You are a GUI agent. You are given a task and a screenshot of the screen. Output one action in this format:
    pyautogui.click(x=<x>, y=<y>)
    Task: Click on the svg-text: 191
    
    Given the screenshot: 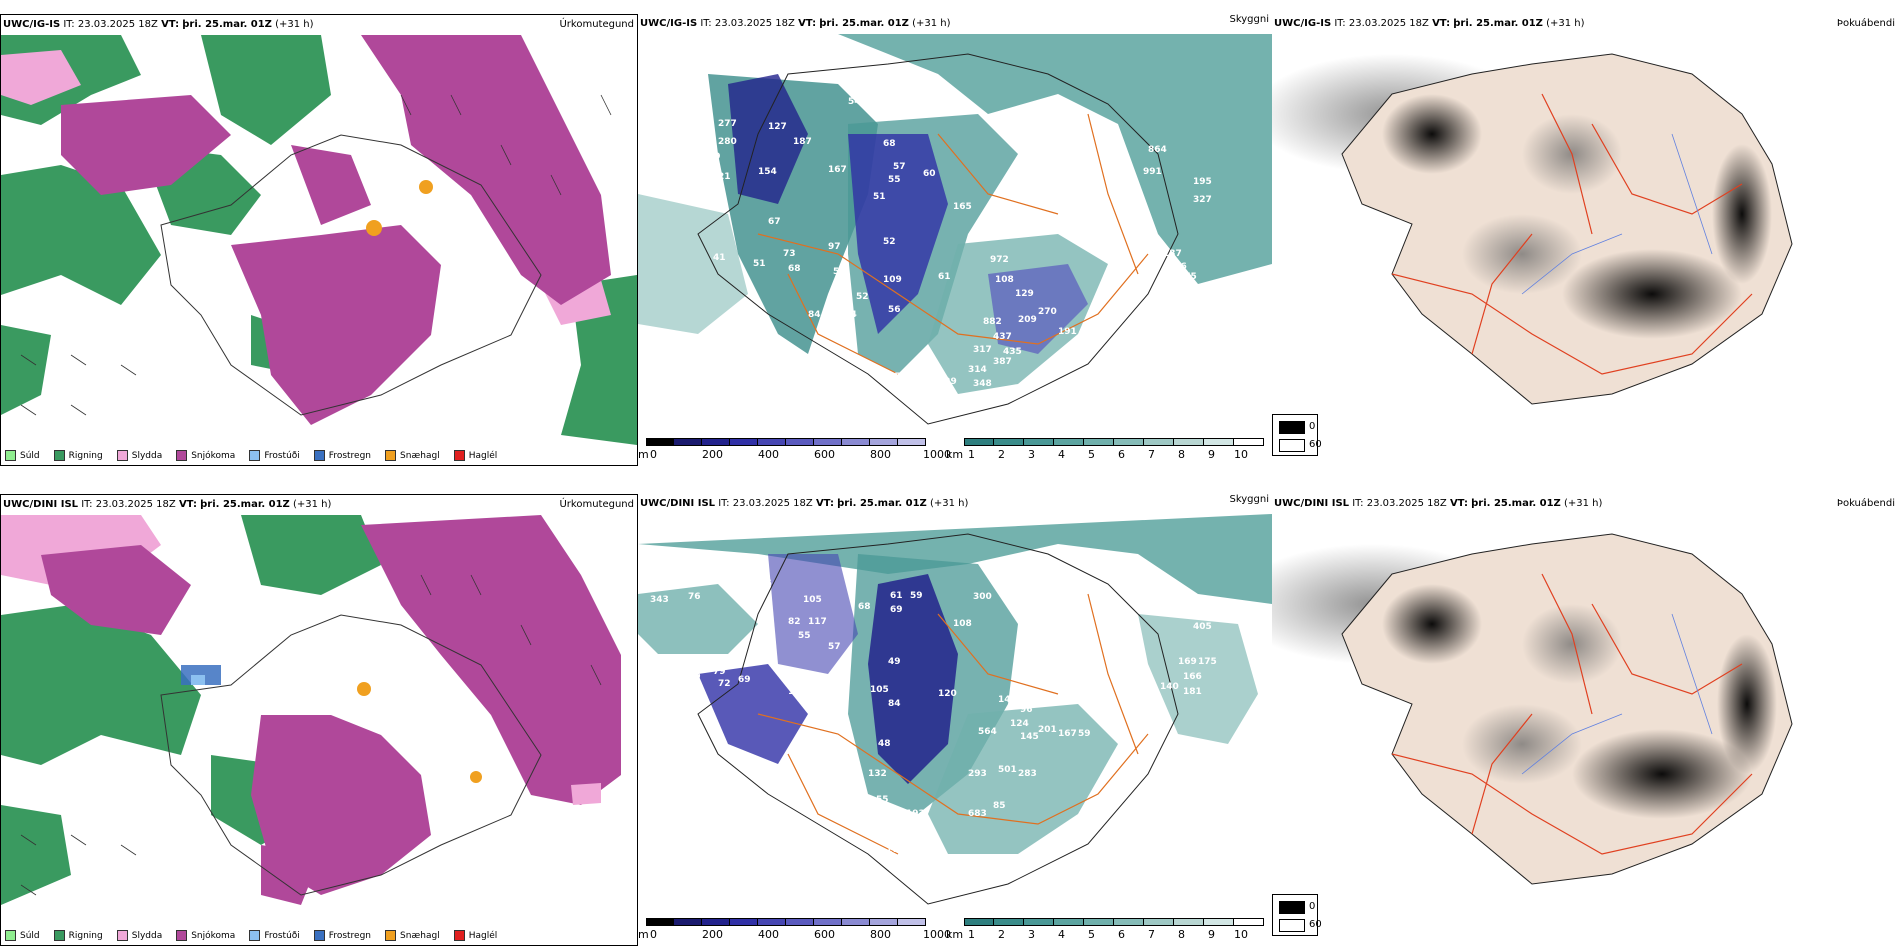 What is the action you would take?
    pyautogui.click(x=1067, y=332)
    